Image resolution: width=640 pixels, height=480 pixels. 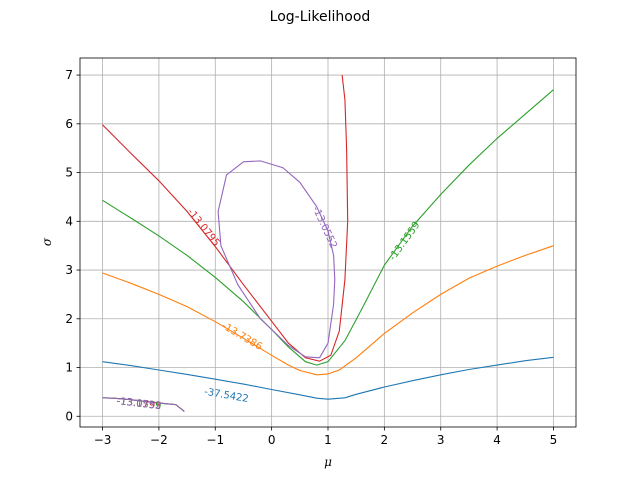 I want to click on chart-title: Log-Likelihood, so click(x=320, y=17).